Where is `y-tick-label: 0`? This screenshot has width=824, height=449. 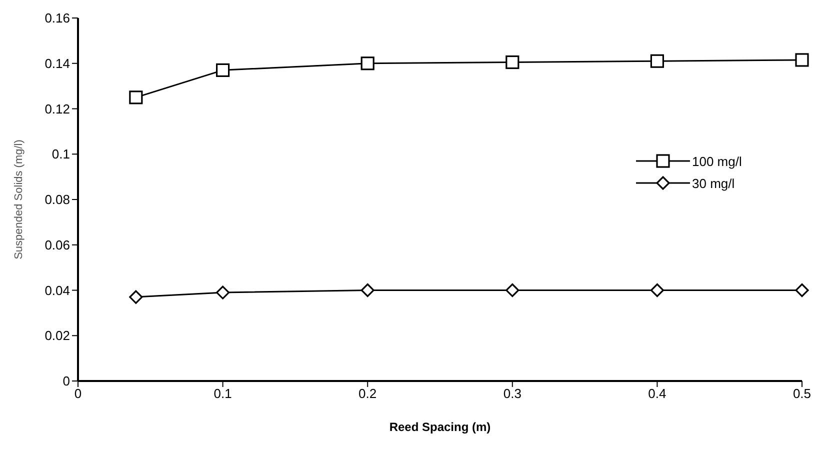 y-tick-label: 0 is located at coordinates (66, 381).